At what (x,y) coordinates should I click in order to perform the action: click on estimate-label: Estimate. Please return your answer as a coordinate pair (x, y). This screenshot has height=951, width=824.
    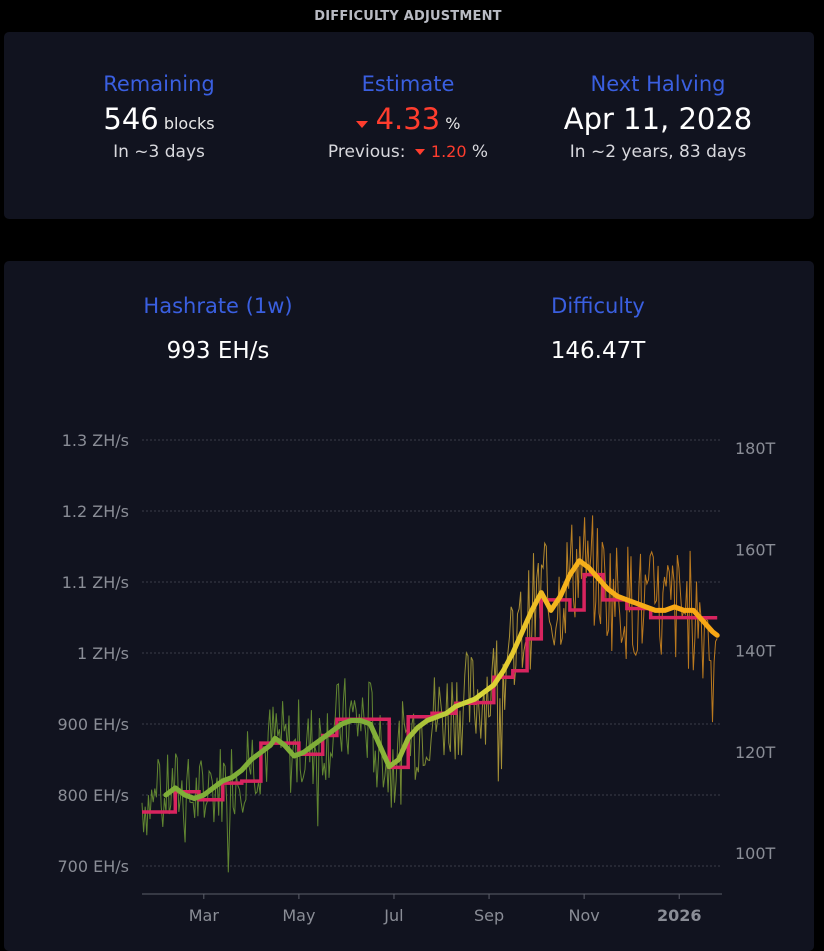
    Looking at the image, I should click on (408, 84).